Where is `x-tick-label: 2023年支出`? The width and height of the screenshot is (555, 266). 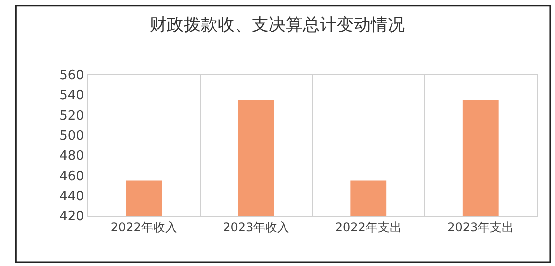 x-tick-label: 2023年支出 is located at coordinates (481, 227).